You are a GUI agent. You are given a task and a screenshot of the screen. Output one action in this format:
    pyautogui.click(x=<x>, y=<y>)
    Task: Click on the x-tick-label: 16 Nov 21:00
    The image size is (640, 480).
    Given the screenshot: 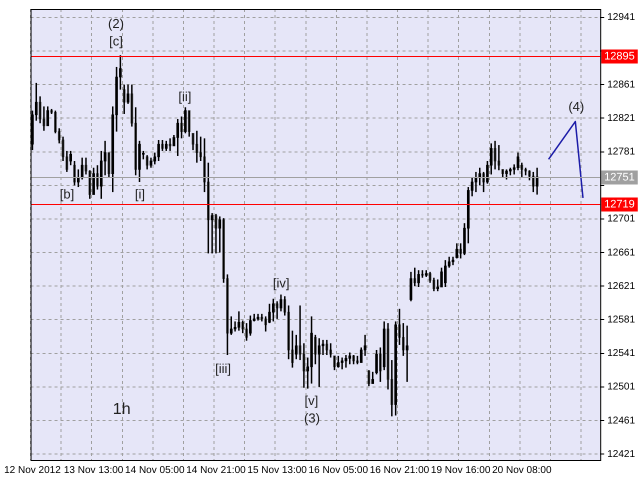 What is the action you would take?
    pyautogui.click(x=400, y=470)
    